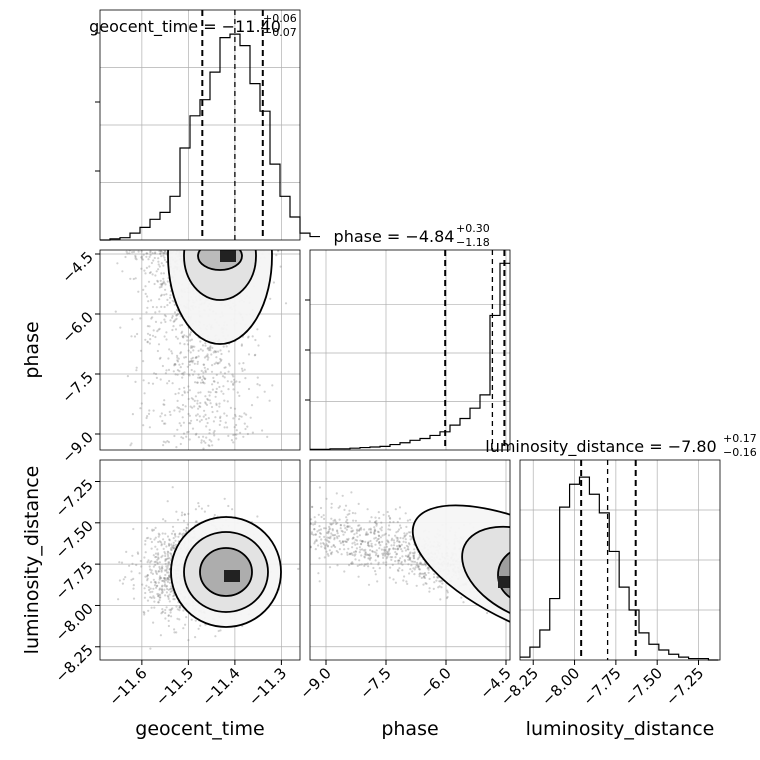 The image size is (760, 760). Describe the element at coordinates (220, 686) in the screenshot. I see `x-tick-label: −11.4` at that location.